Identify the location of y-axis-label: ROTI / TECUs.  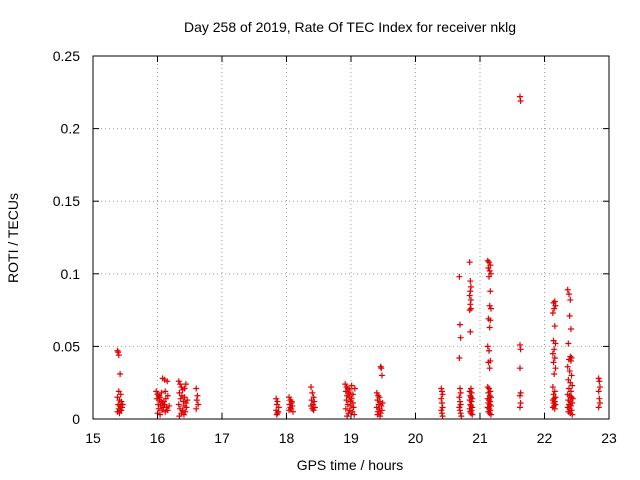
(13, 238).